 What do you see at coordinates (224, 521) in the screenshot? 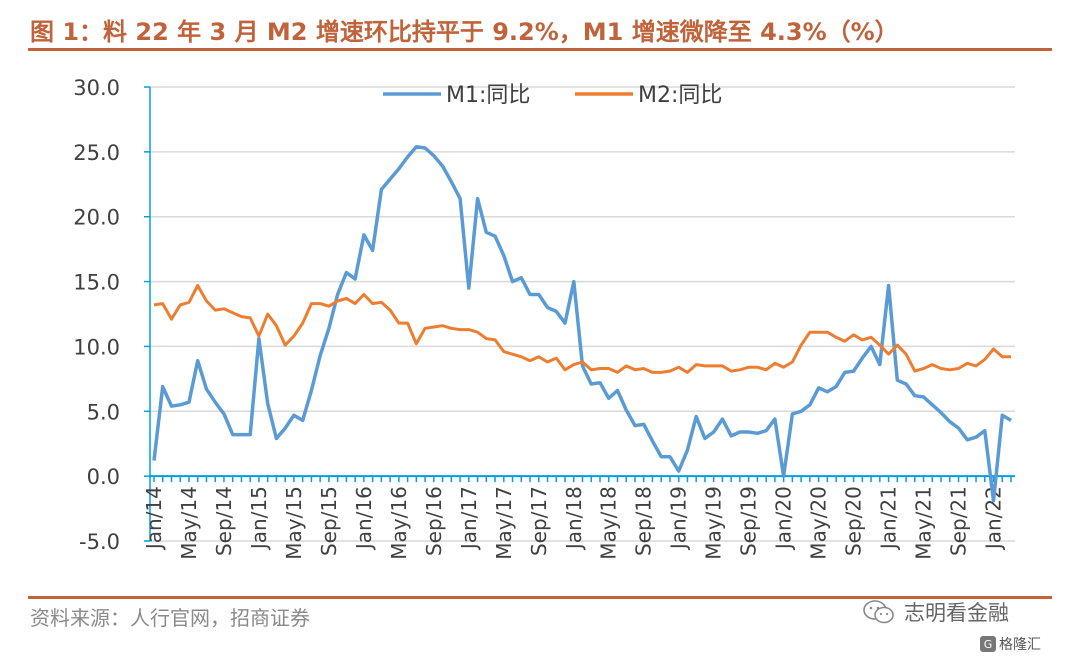
I see `x-tick-label: Sep/14` at bounding box center [224, 521].